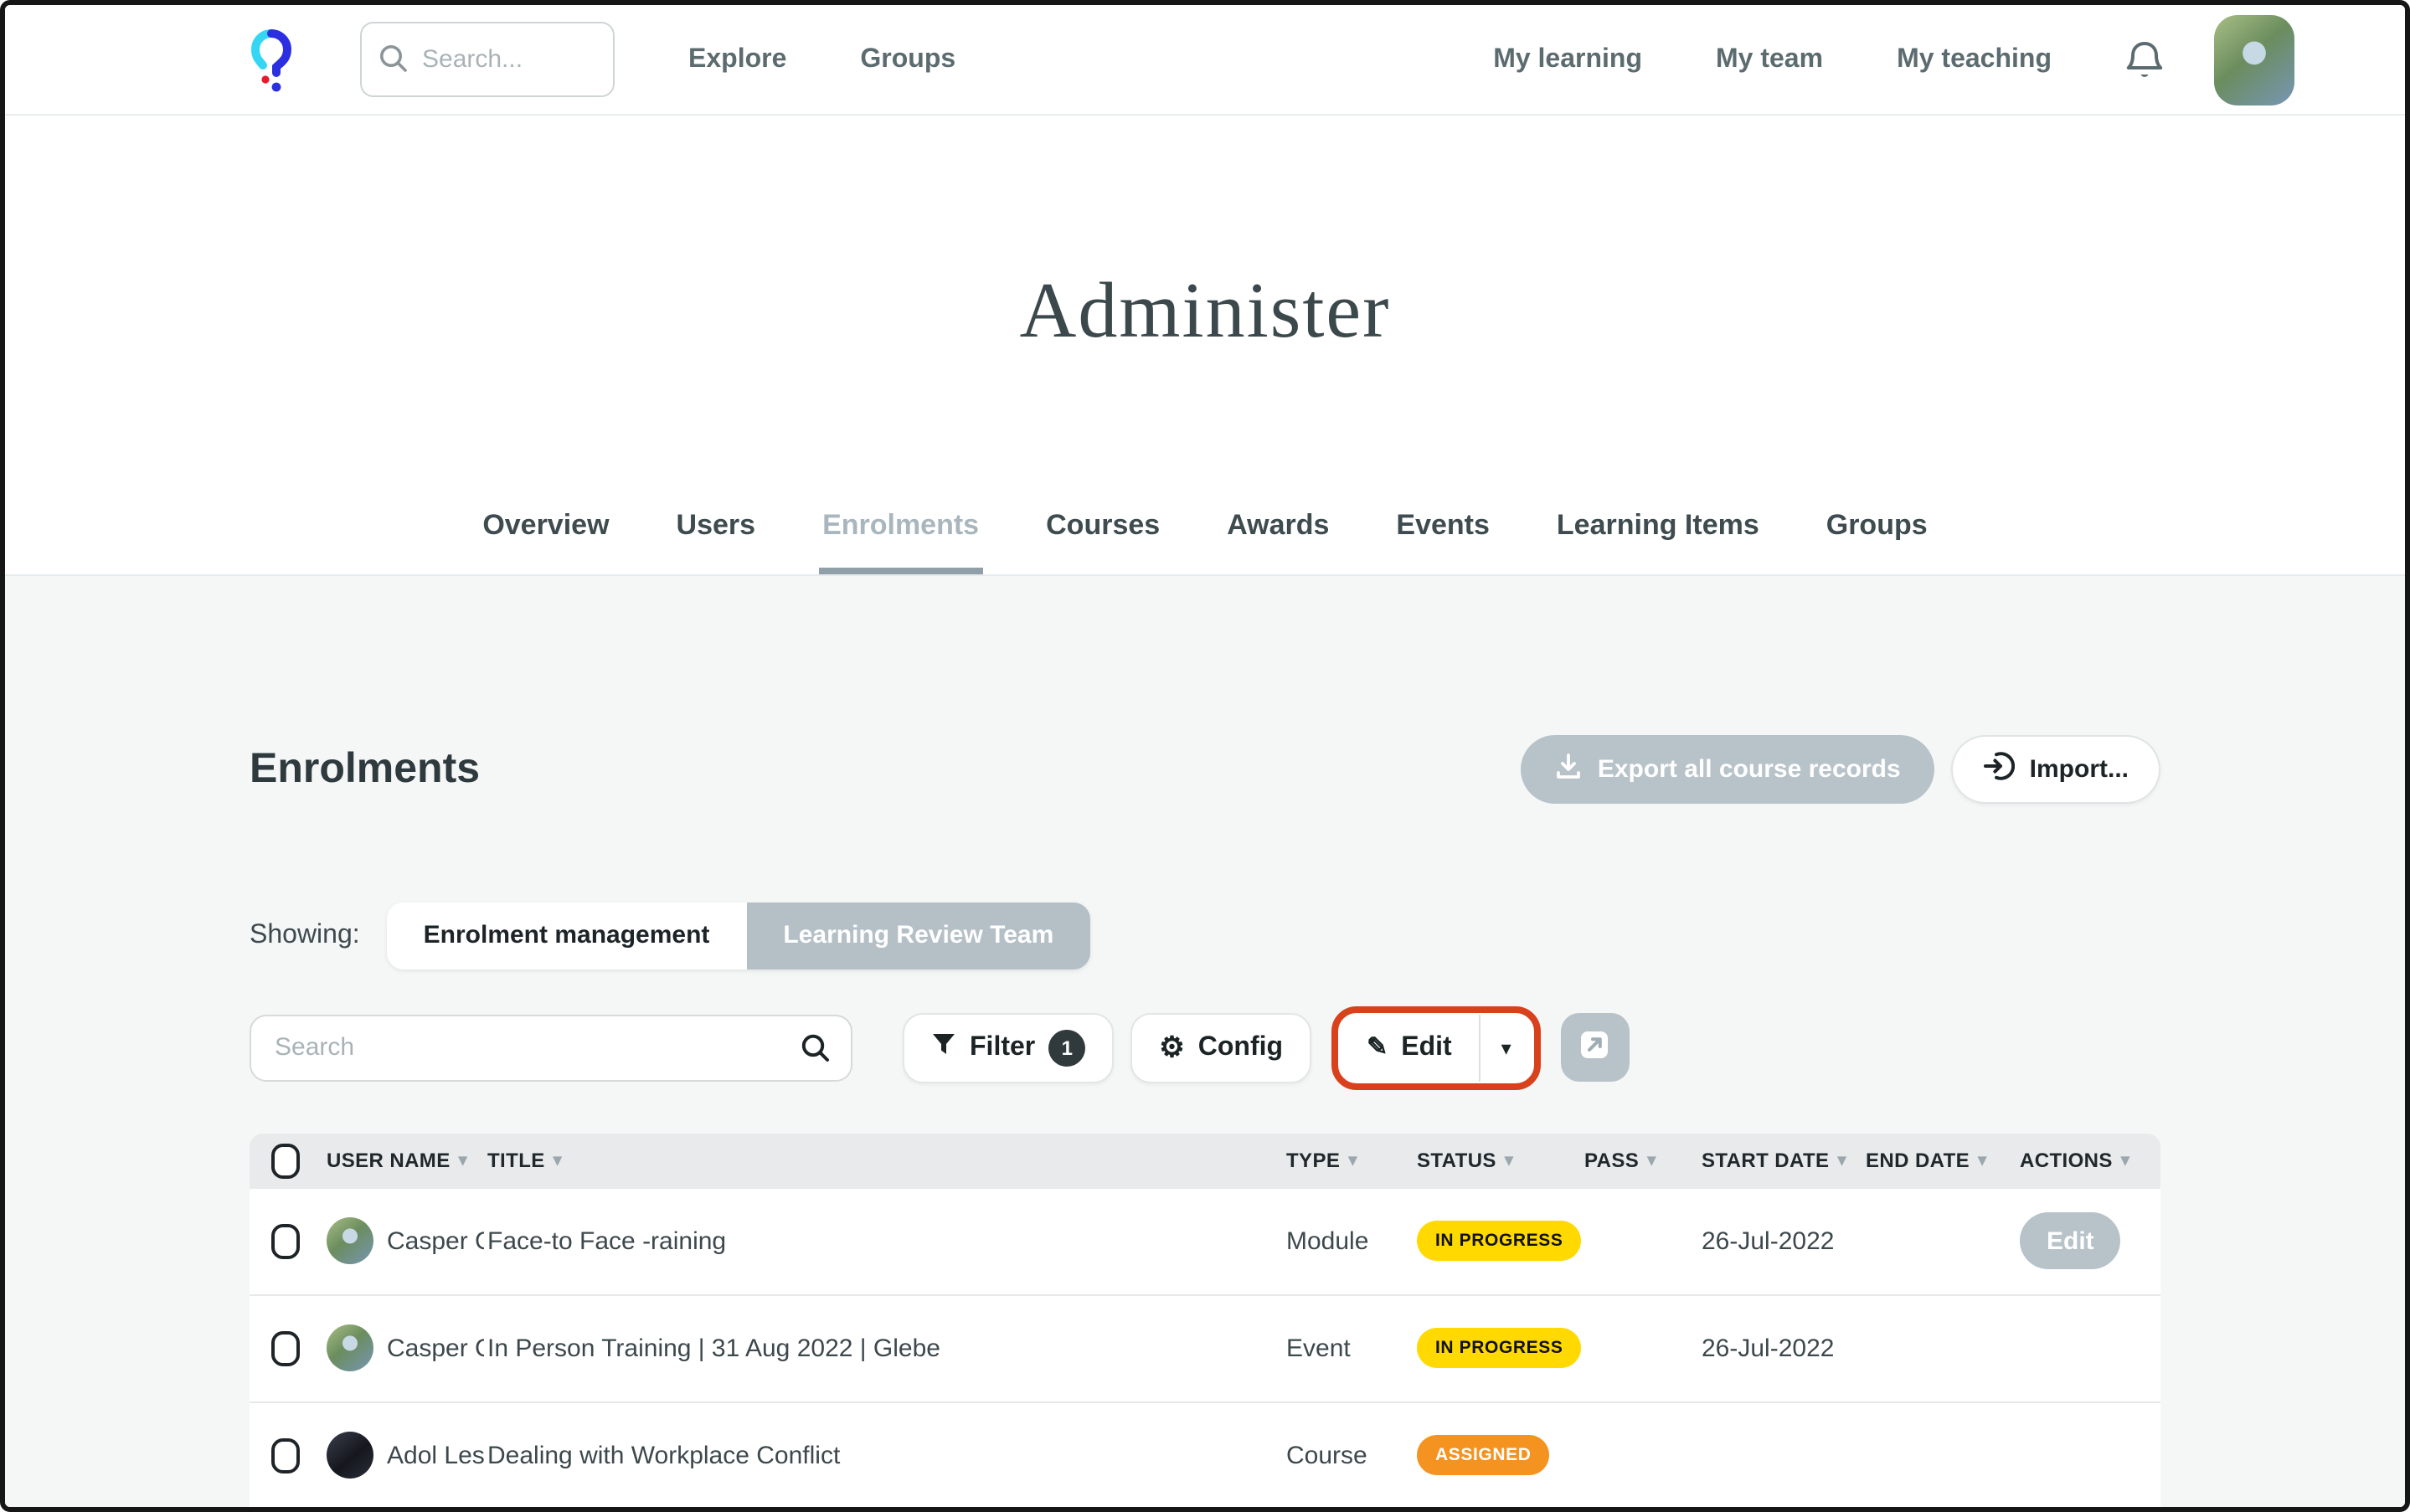 The width and height of the screenshot is (2410, 1512). I want to click on tab-events: Events, so click(1443, 525).